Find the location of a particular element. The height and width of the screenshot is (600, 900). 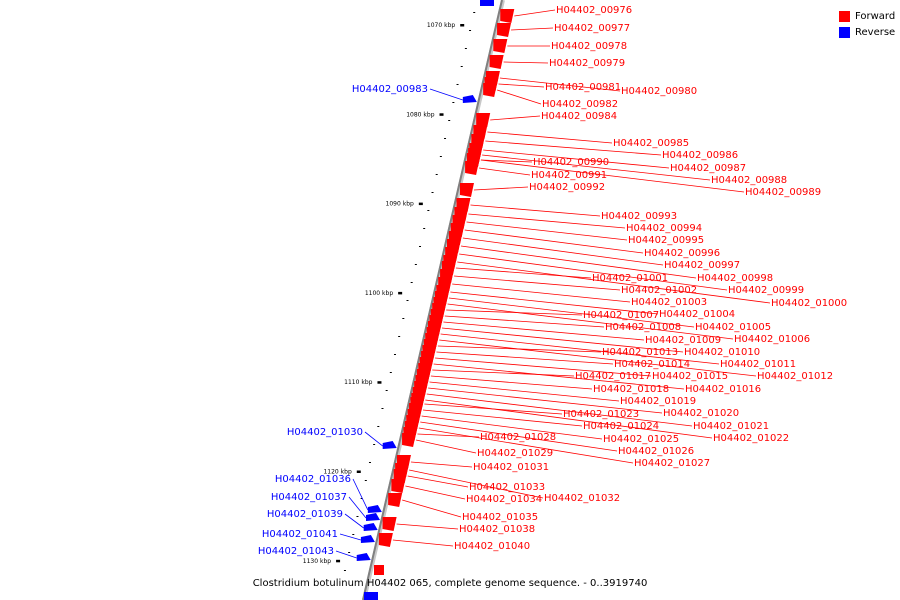

legend-forward-label: Forward is located at coordinates (875, 16).